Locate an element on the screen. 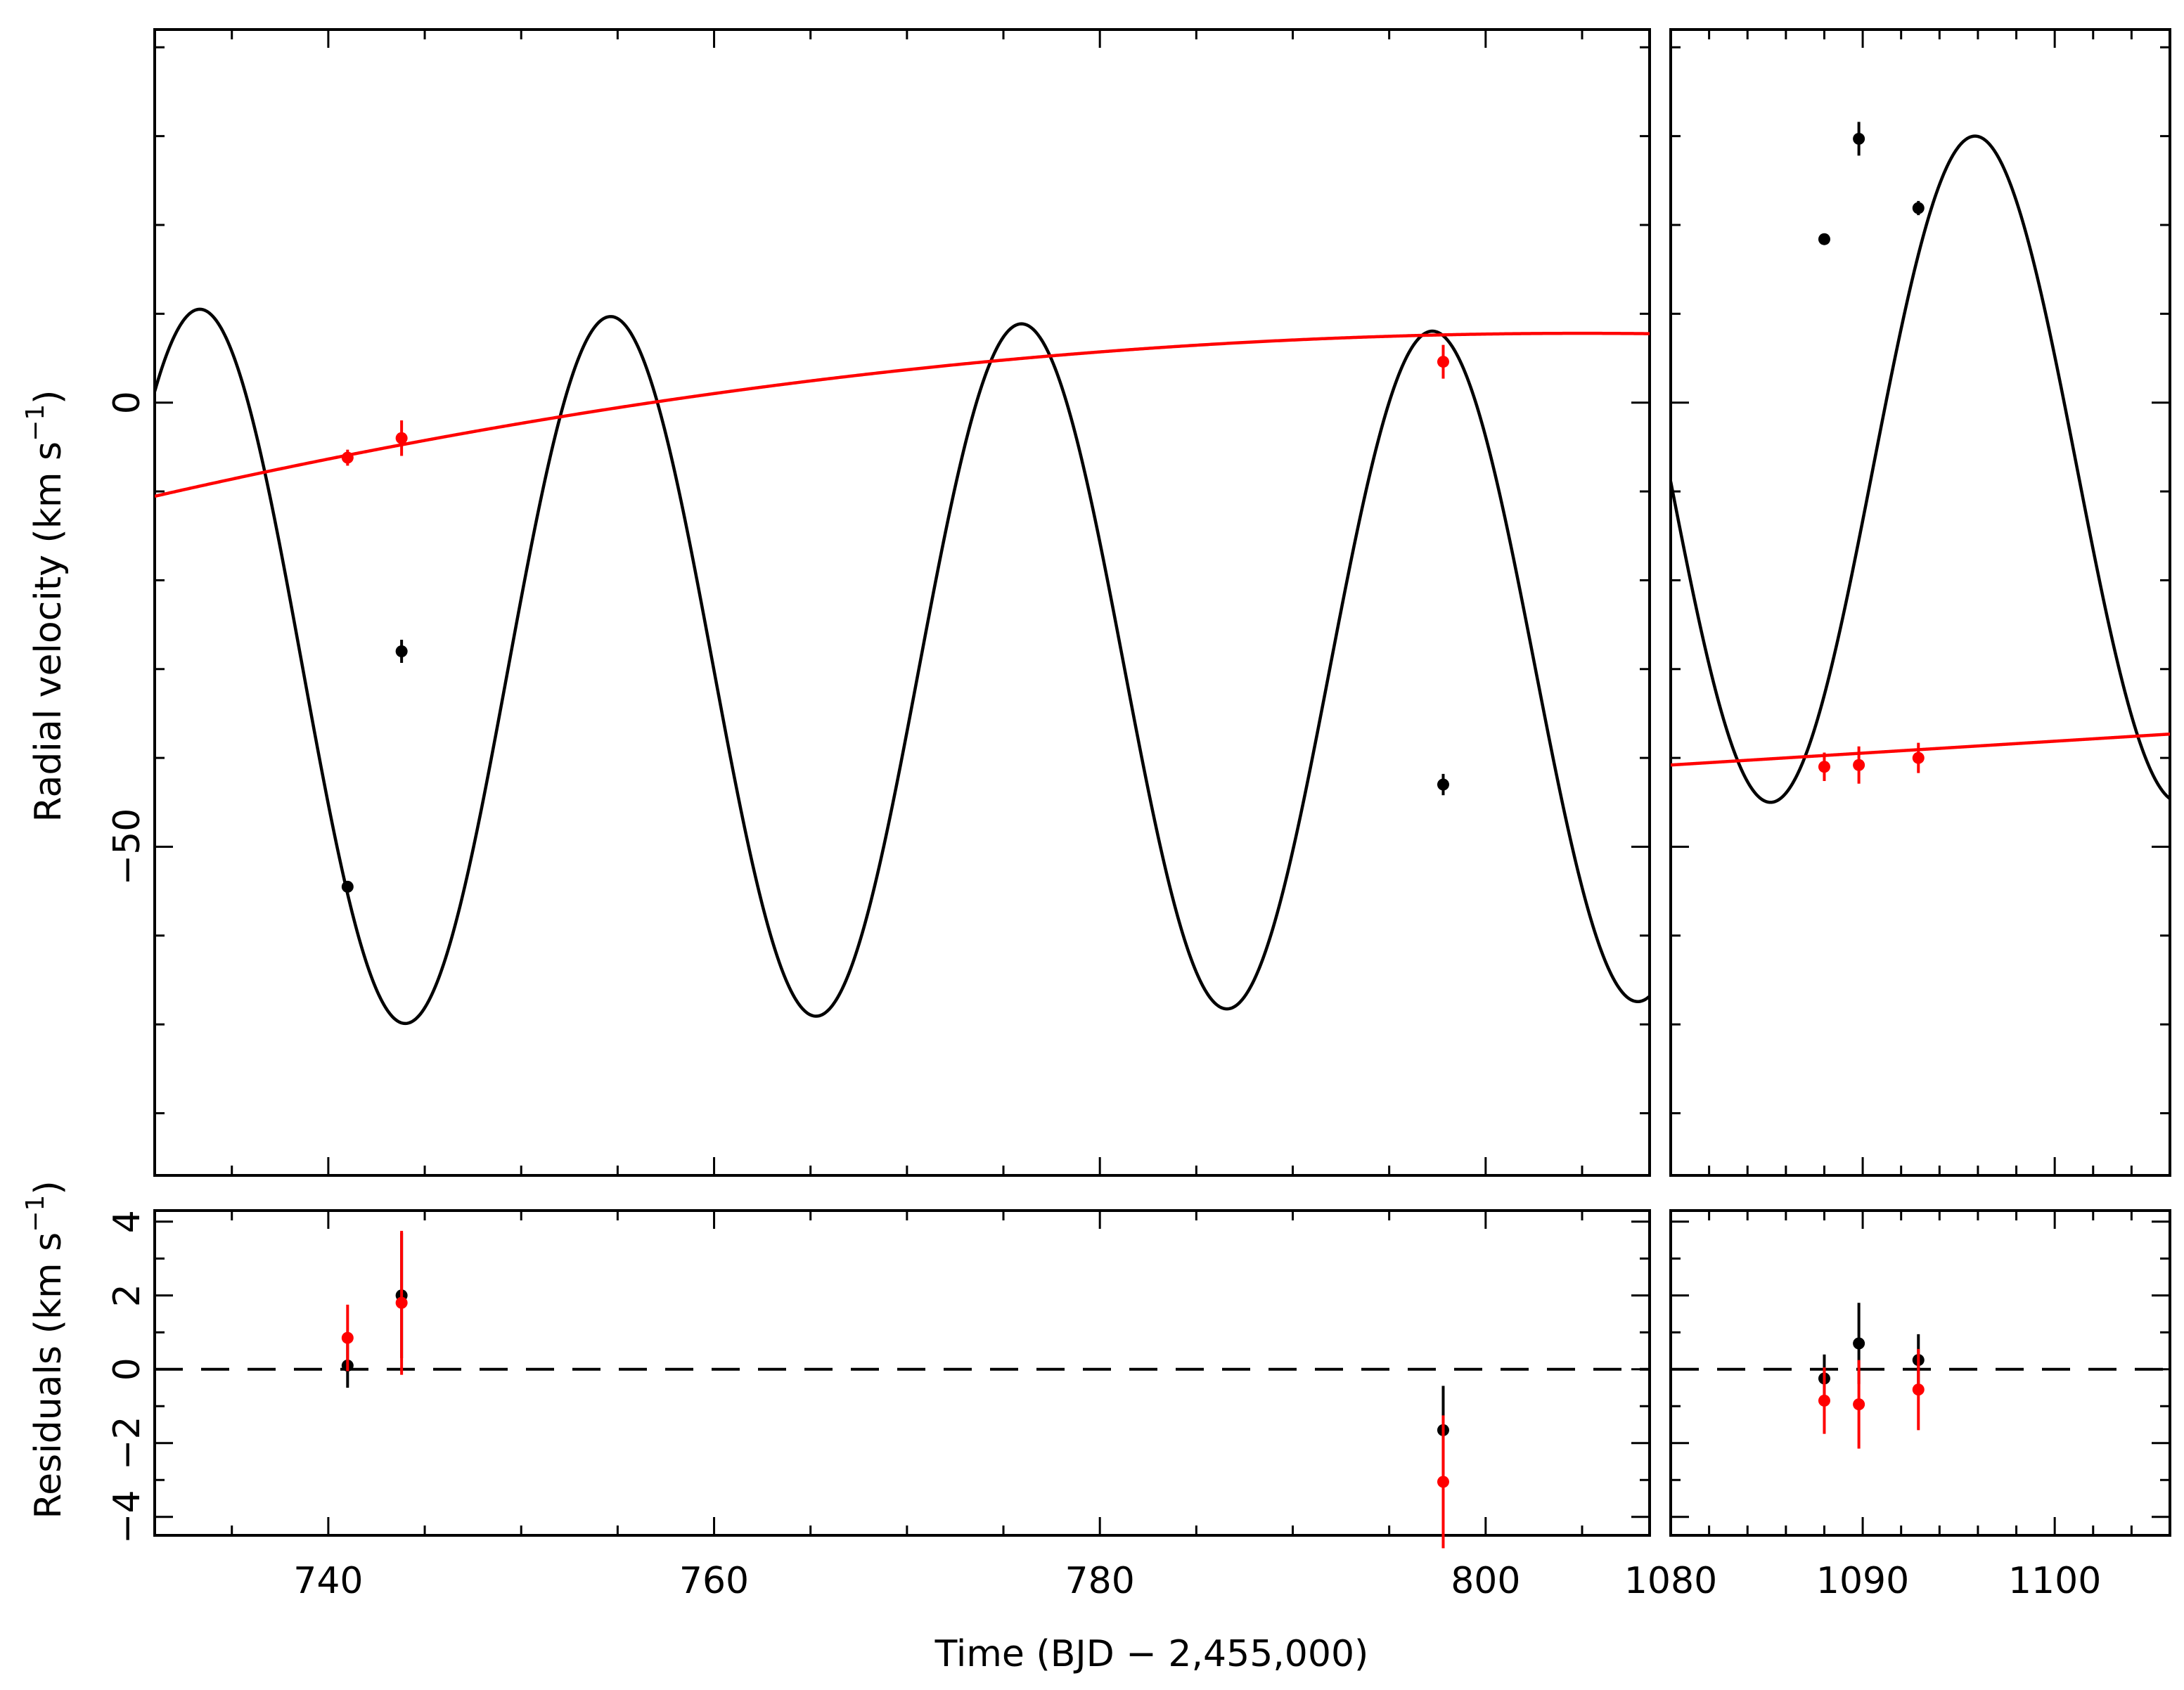  y-axis-title-residuals-close: ) is located at coordinates (48, 1187).